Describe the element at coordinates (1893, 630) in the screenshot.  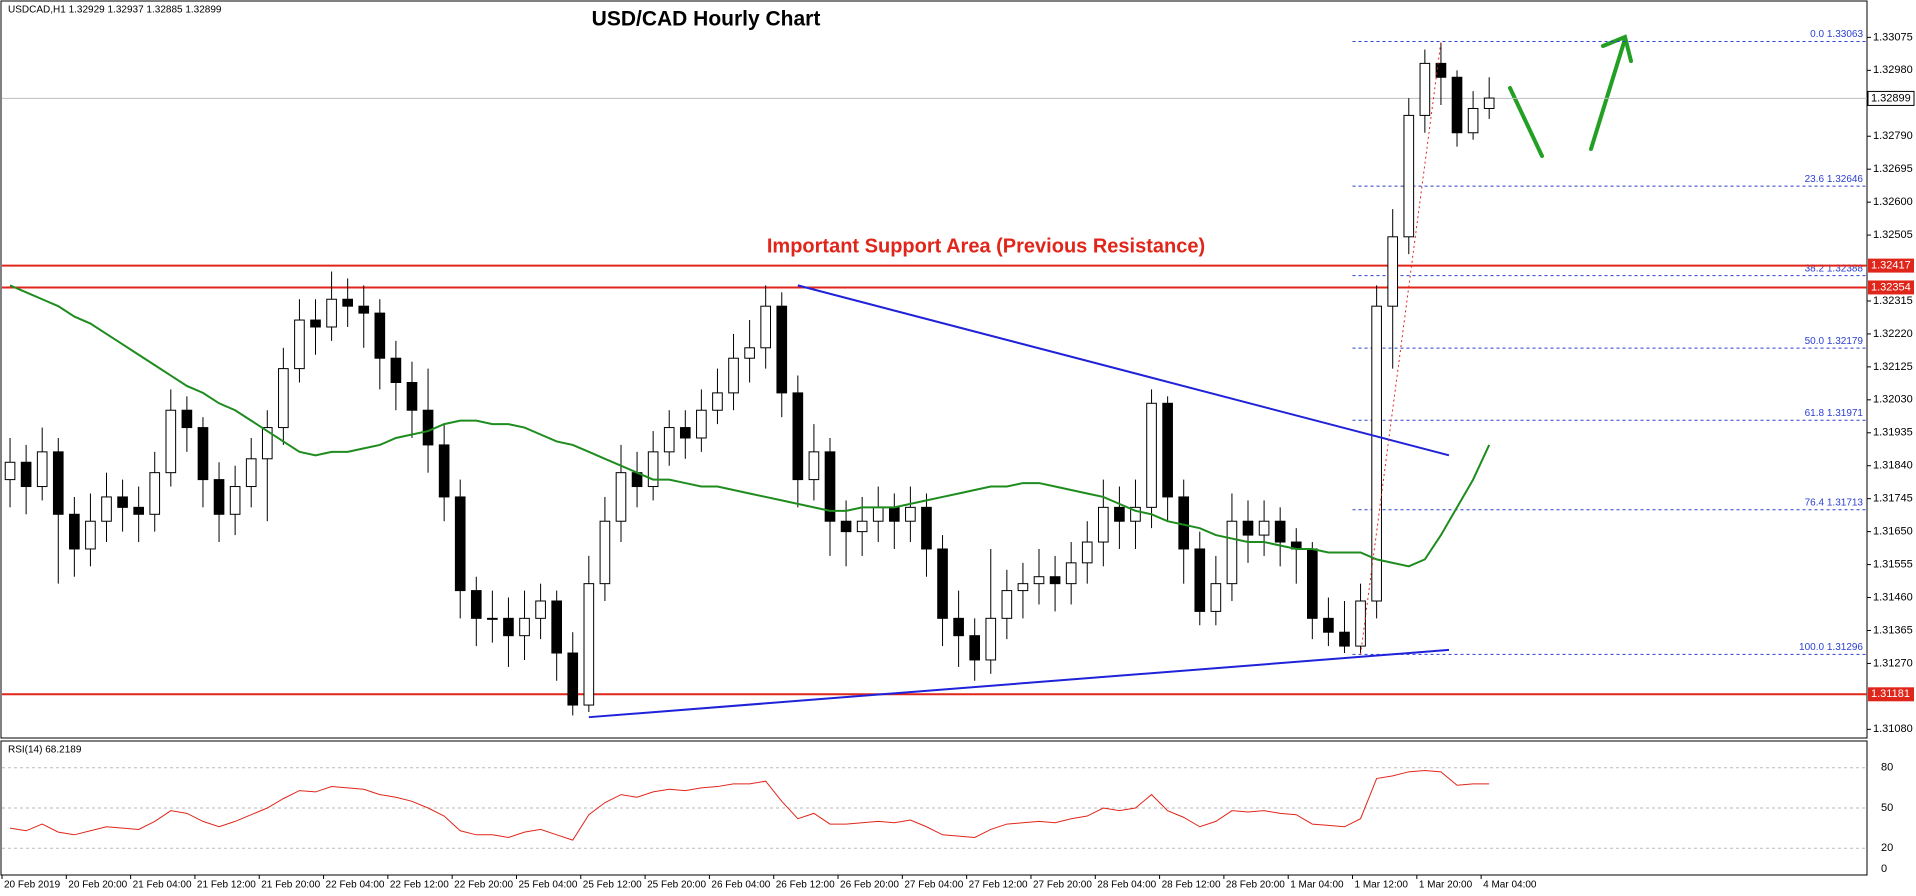
I see `y-tick-label: 1.31365` at that location.